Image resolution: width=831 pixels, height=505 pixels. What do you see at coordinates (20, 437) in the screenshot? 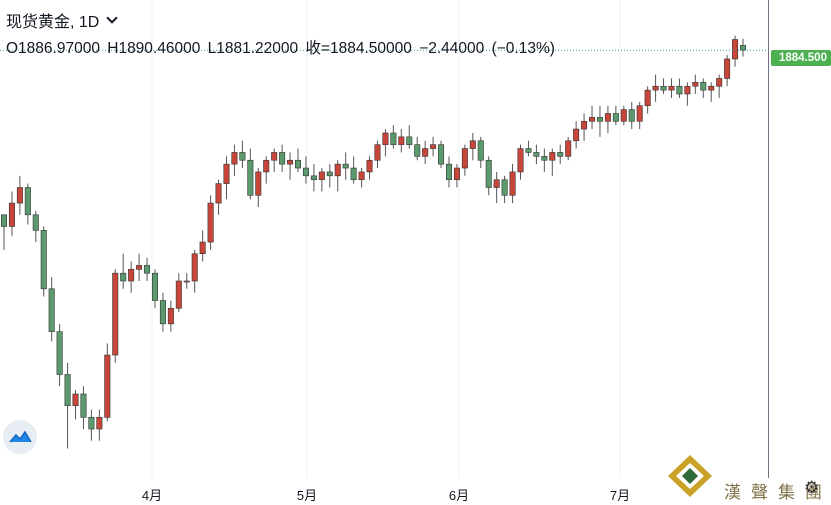
I see `tradingview-cloud-icon` at bounding box center [20, 437].